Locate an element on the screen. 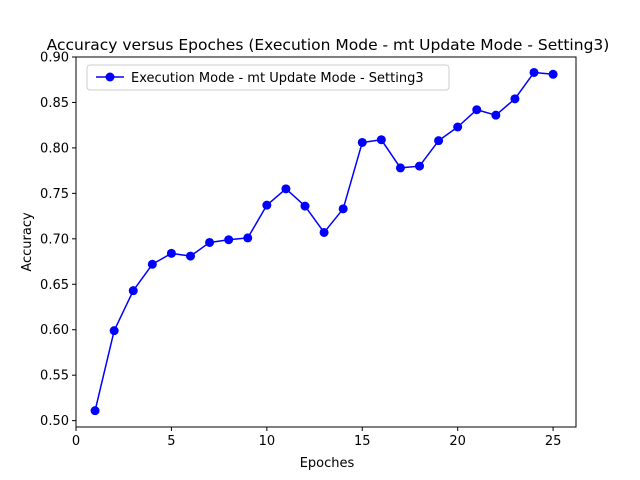 This screenshot has height=480, width=640. legend-marker-swatch is located at coordinates (110, 77).